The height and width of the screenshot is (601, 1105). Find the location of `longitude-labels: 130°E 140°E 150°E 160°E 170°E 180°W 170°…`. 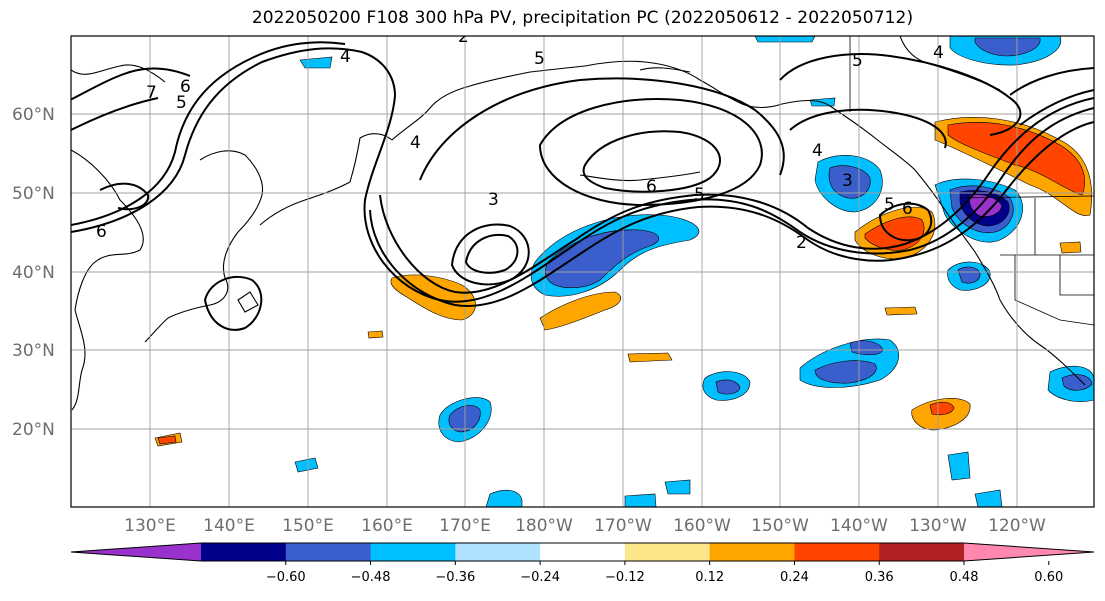

longitude-labels: 130°E 140°E 150°E 160°E 170°E 180°W 170°… is located at coordinates (585, 526).